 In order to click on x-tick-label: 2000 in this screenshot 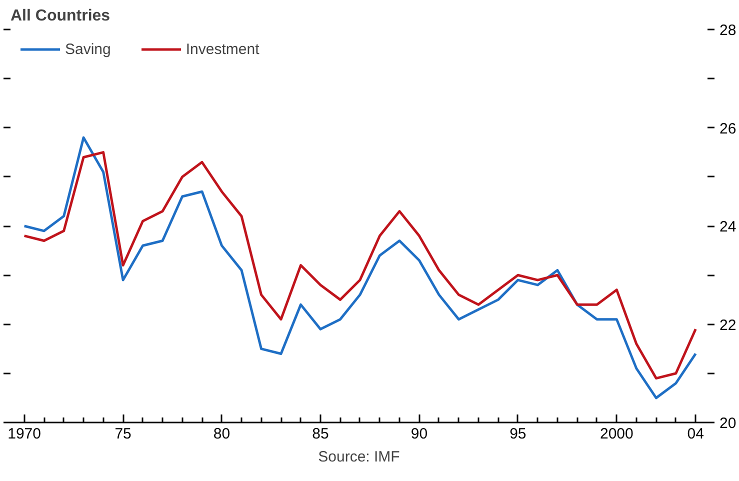, I will do `click(617, 434)`.